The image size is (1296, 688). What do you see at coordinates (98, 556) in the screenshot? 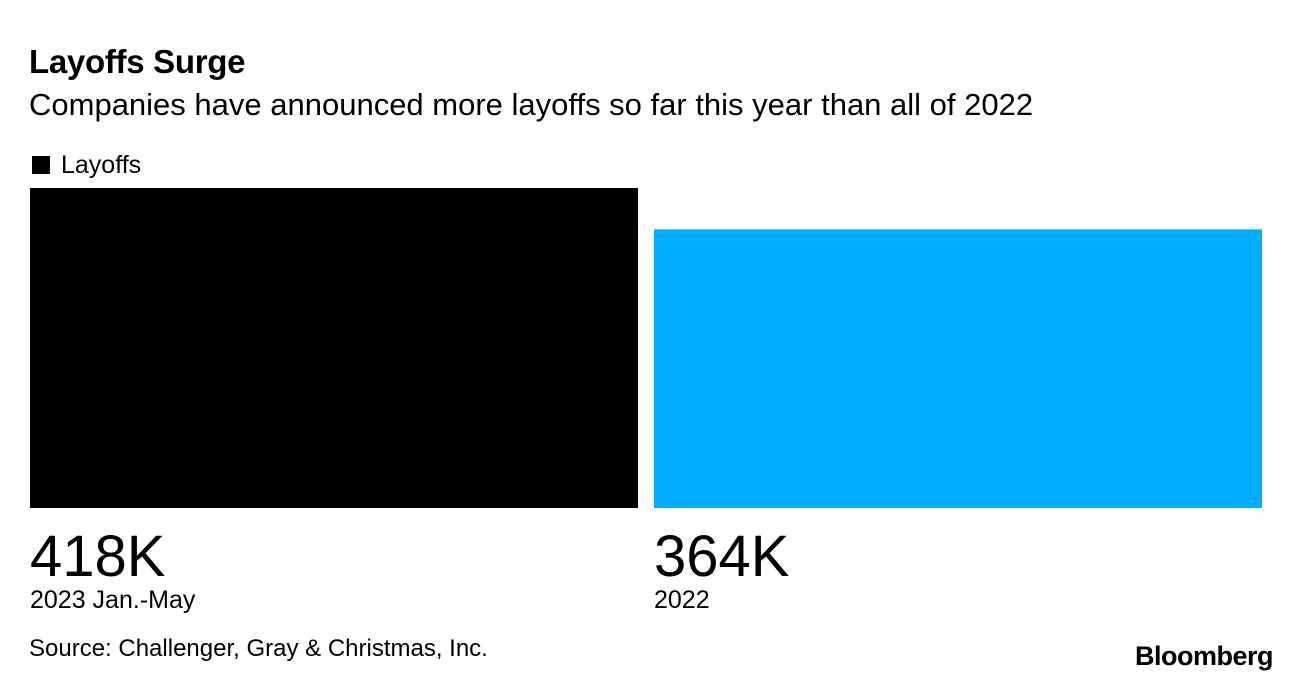
I see `bar-value-label-0: 418K` at bounding box center [98, 556].